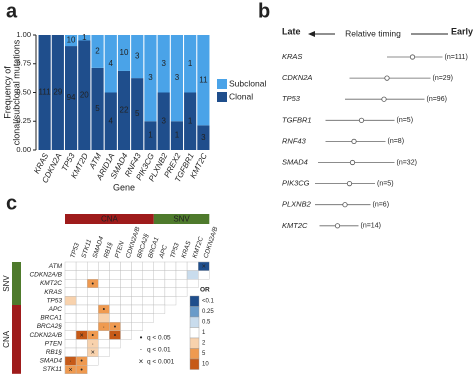  Describe the element at coordinates (51, 283) in the screenshot. I see `row-label: KMT2C` at that location.